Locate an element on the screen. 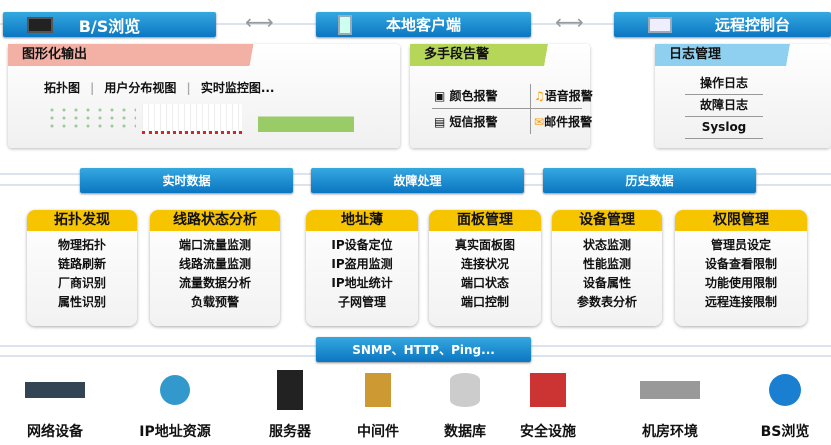 Image resolution: width=831 pixels, height=445 pixels. resource-label: 网络设备 is located at coordinates (55, 432).